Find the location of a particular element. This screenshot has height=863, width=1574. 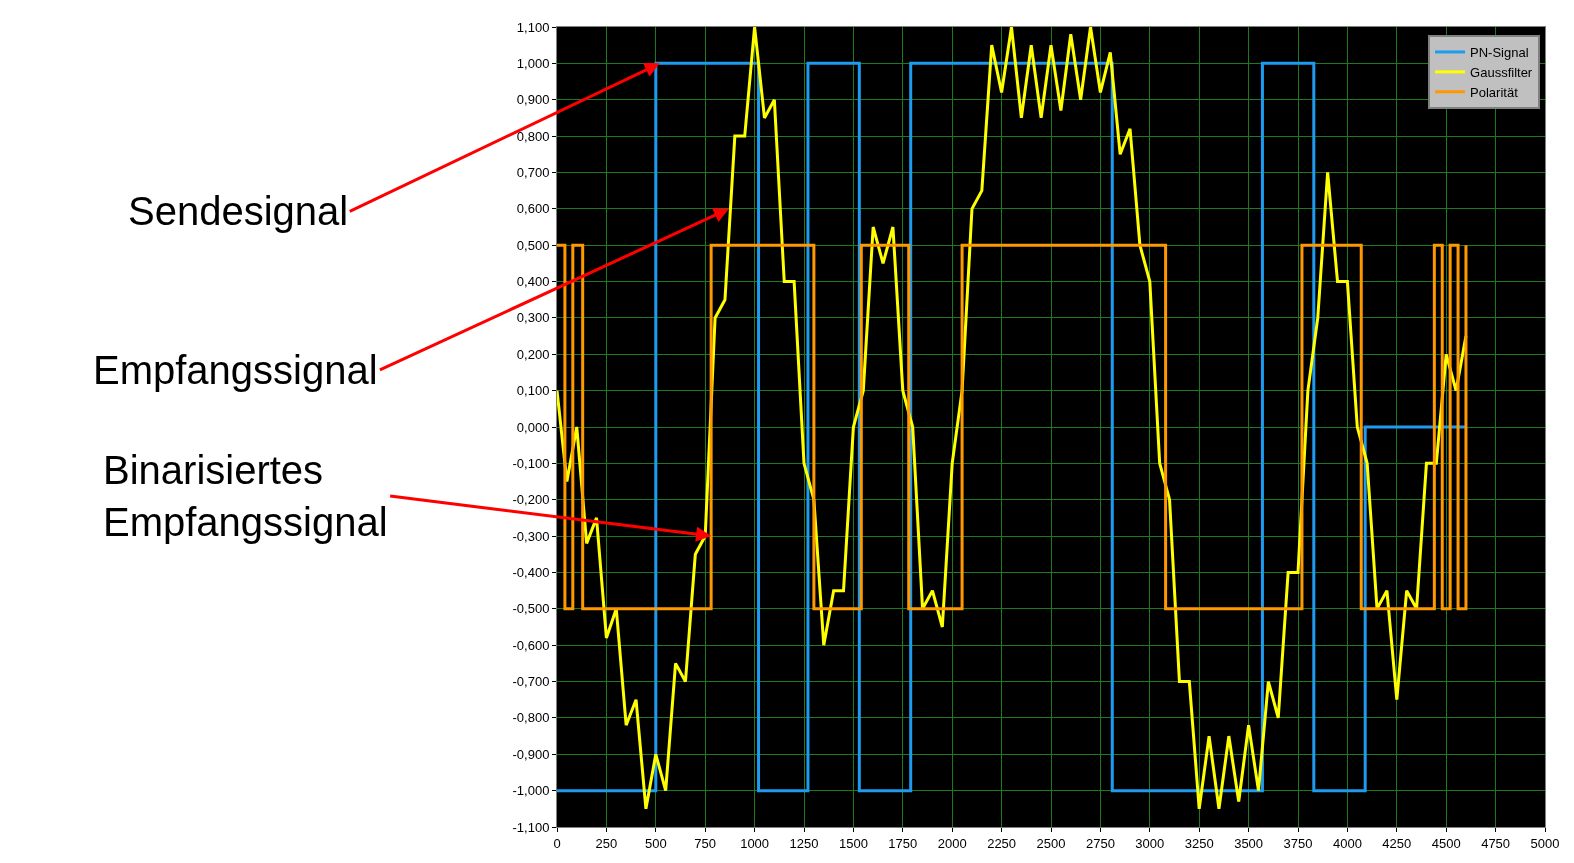

y-tick-label: 0,300 is located at coordinates (533, 318).